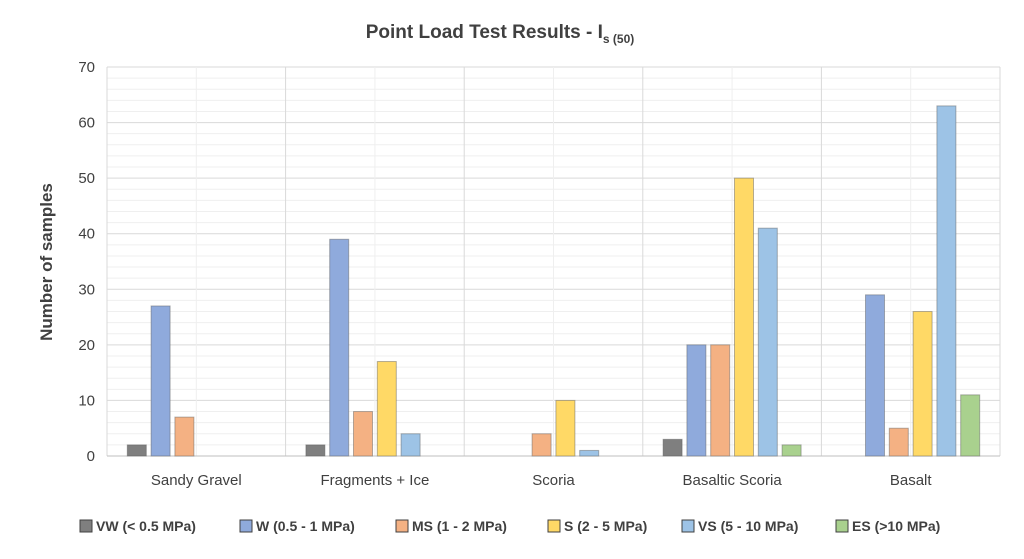 This screenshot has height=559, width=1024. I want to click on y-tick-label: 50, so click(86, 178).